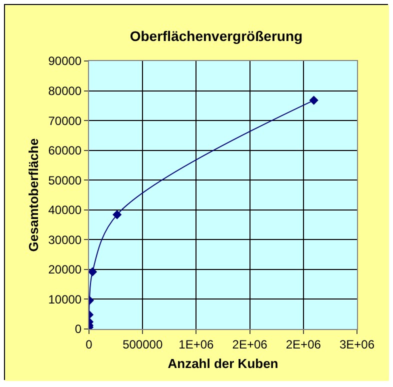 This screenshot has height=387, width=393. I want to click on y-tick-label: 10000, so click(65, 299).